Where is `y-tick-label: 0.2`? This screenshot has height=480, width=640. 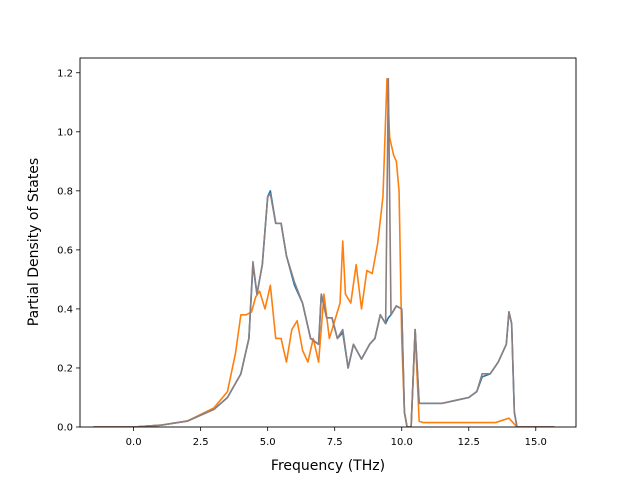
y-tick-label: 0.2 is located at coordinates (65, 368).